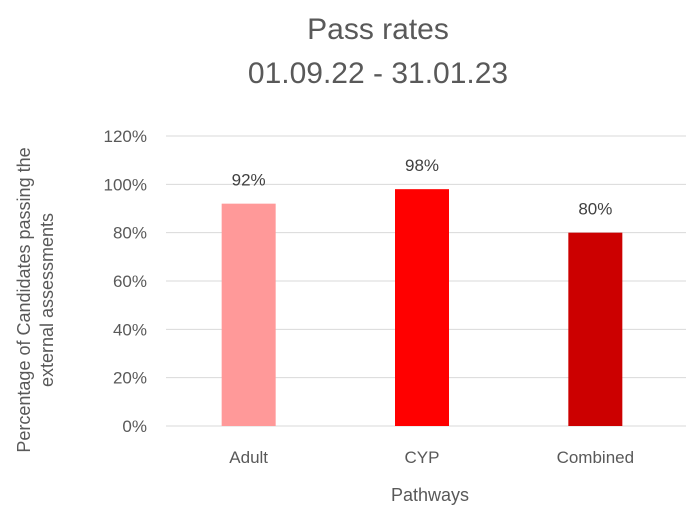  Describe the element at coordinates (378, 29) in the screenshot. I see `chart-title: Pass rates` at that location.